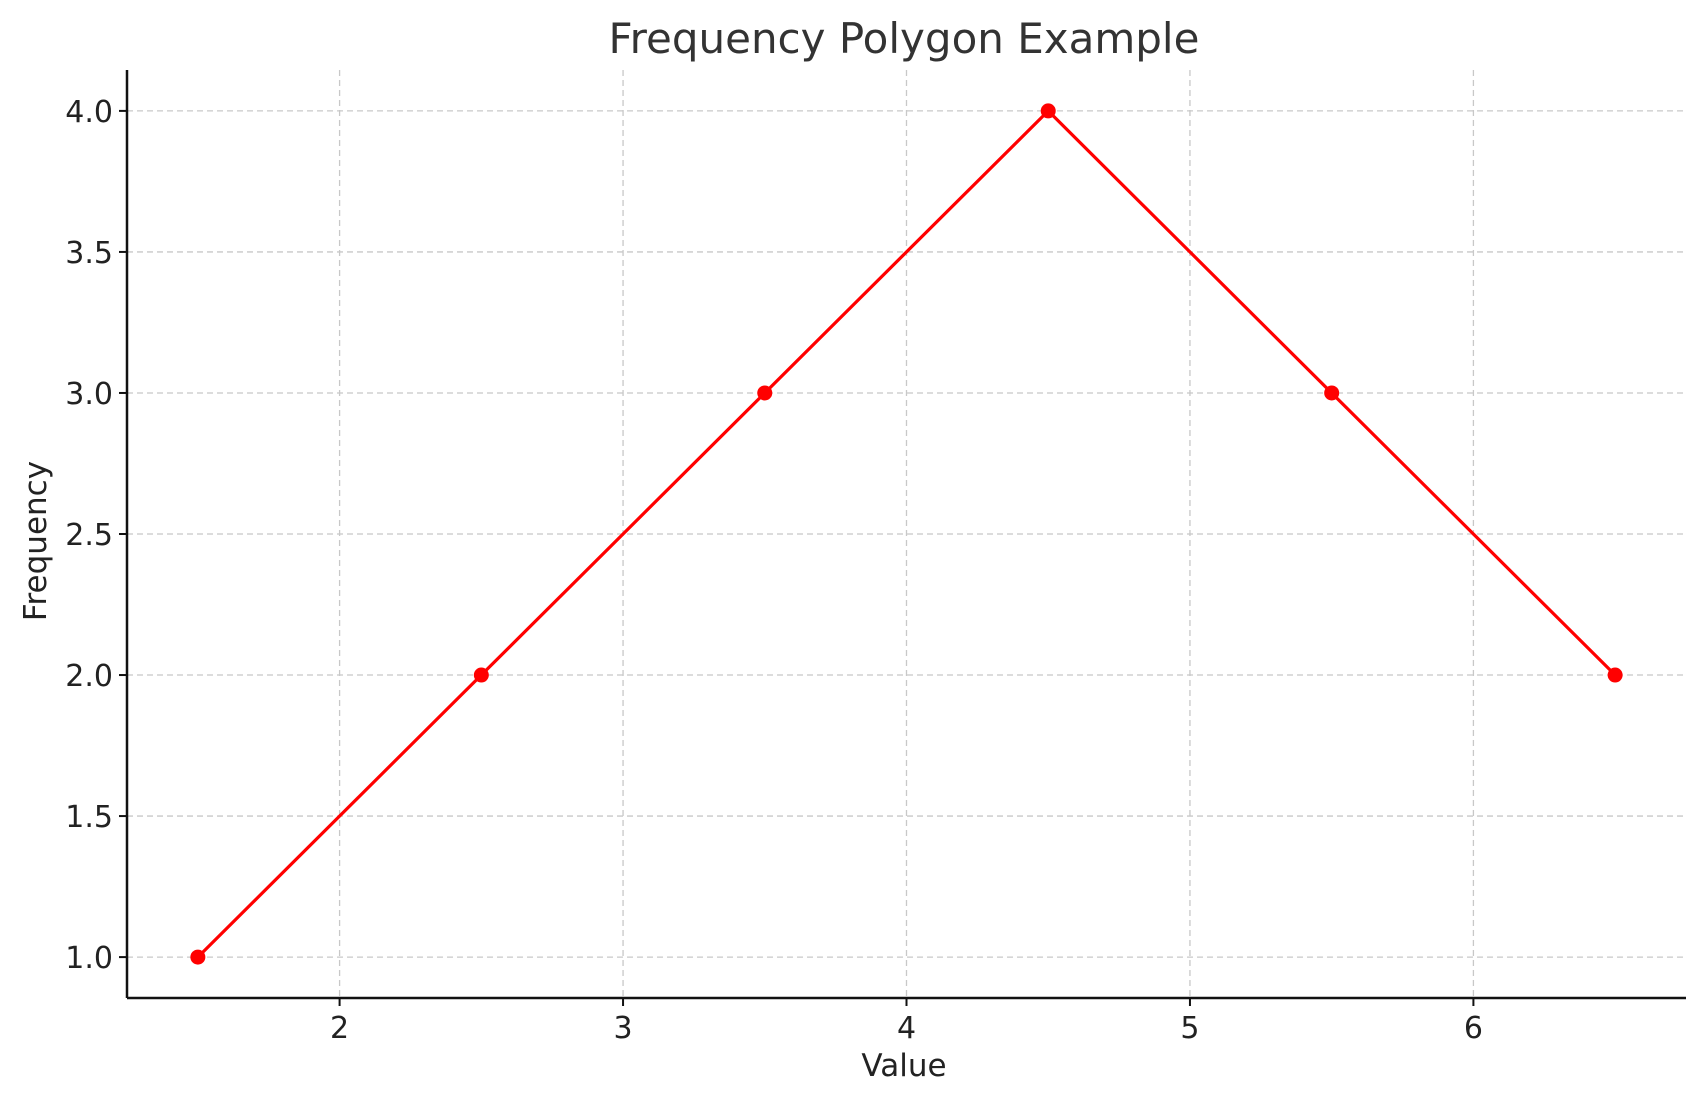 Image resolution: width=1697 pixels, height=1101 pixels. What do you see at coordinates (904, 38) in the screenshot?
I see `chart-title: Frequency Polygon Example` at bounding box center [904, 38].